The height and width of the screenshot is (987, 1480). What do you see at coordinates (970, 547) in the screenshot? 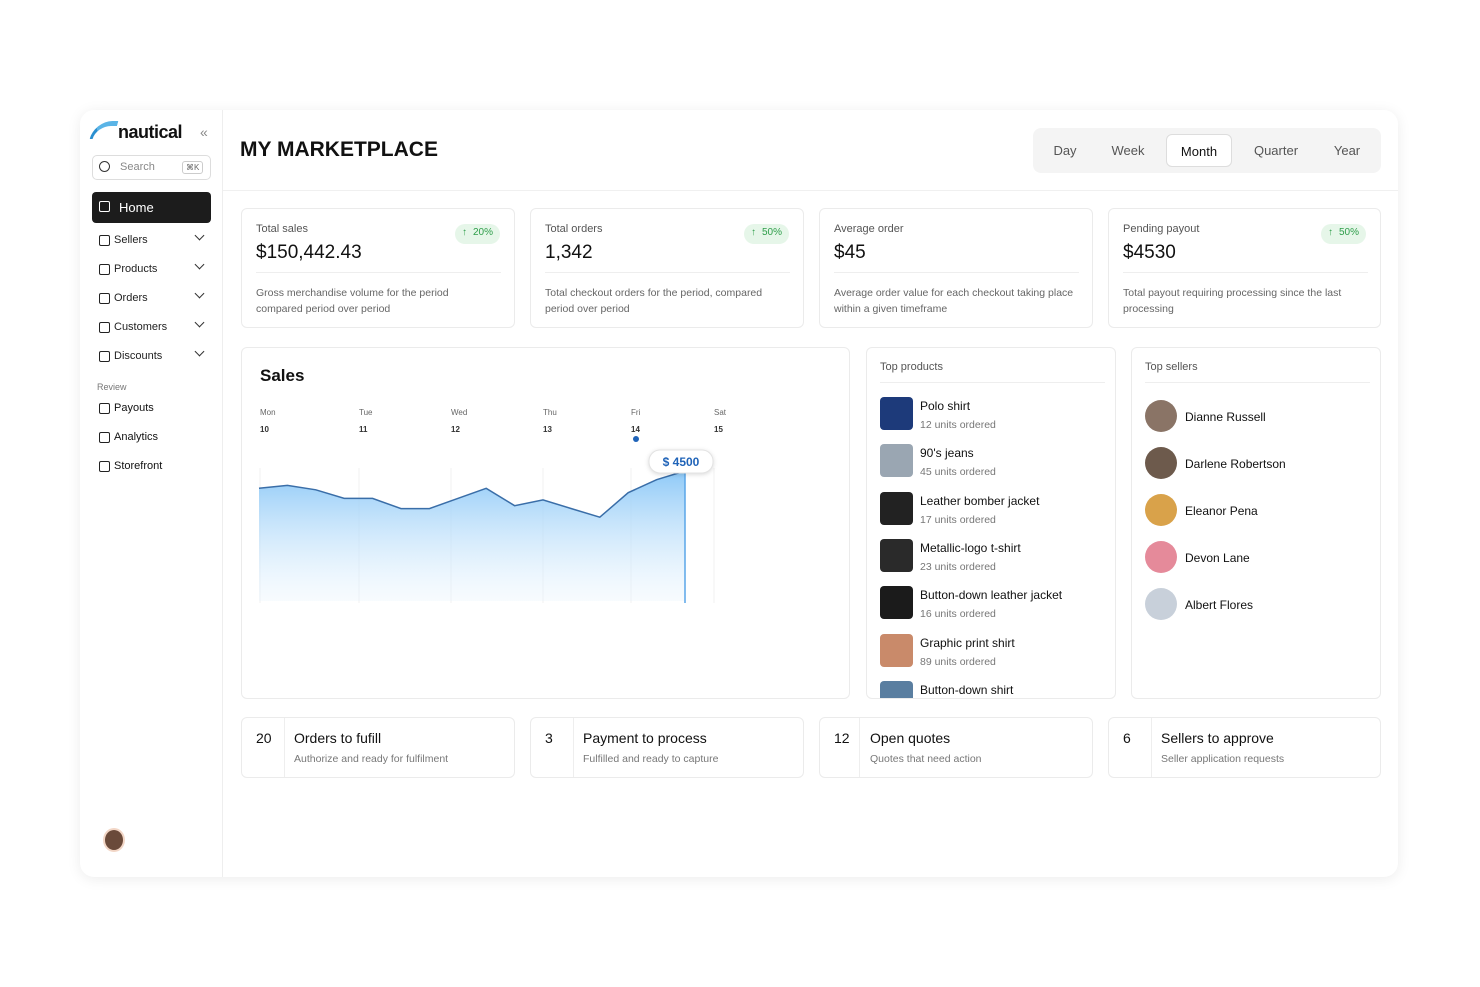
I see `product-name: Metallic-logo t-shirt` at bounding box center [970, 547].